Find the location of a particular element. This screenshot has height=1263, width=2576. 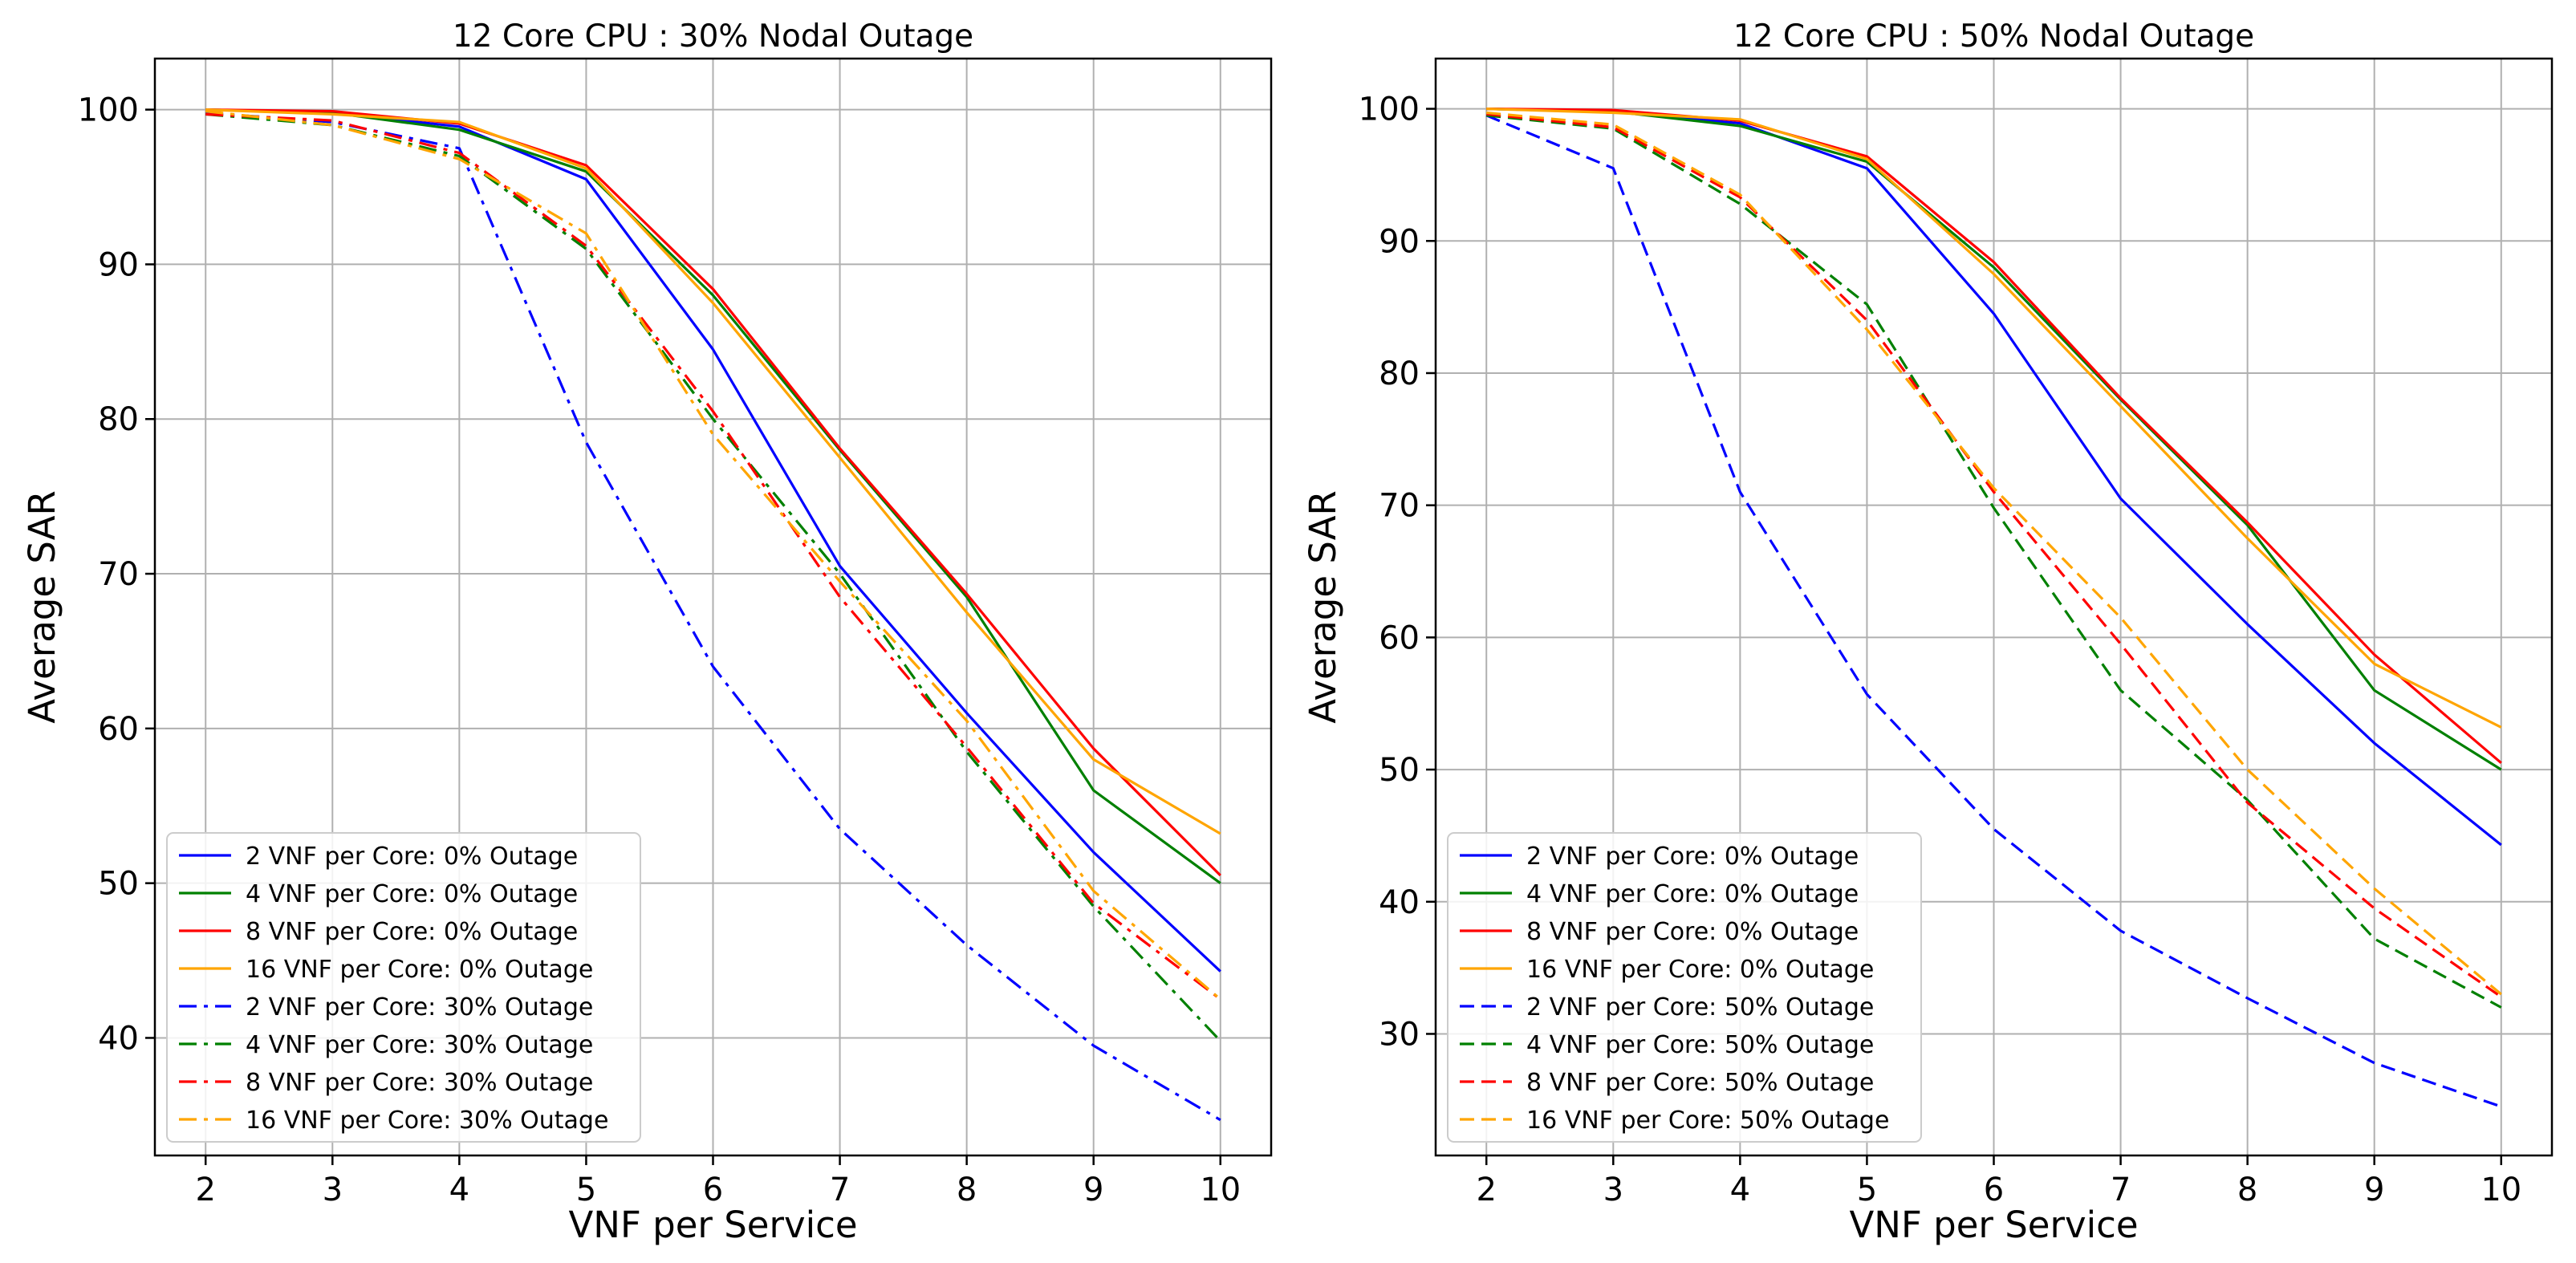

legend-label: 16 VNF per Core: 30% Outage is located at coordinates (427, 1121).